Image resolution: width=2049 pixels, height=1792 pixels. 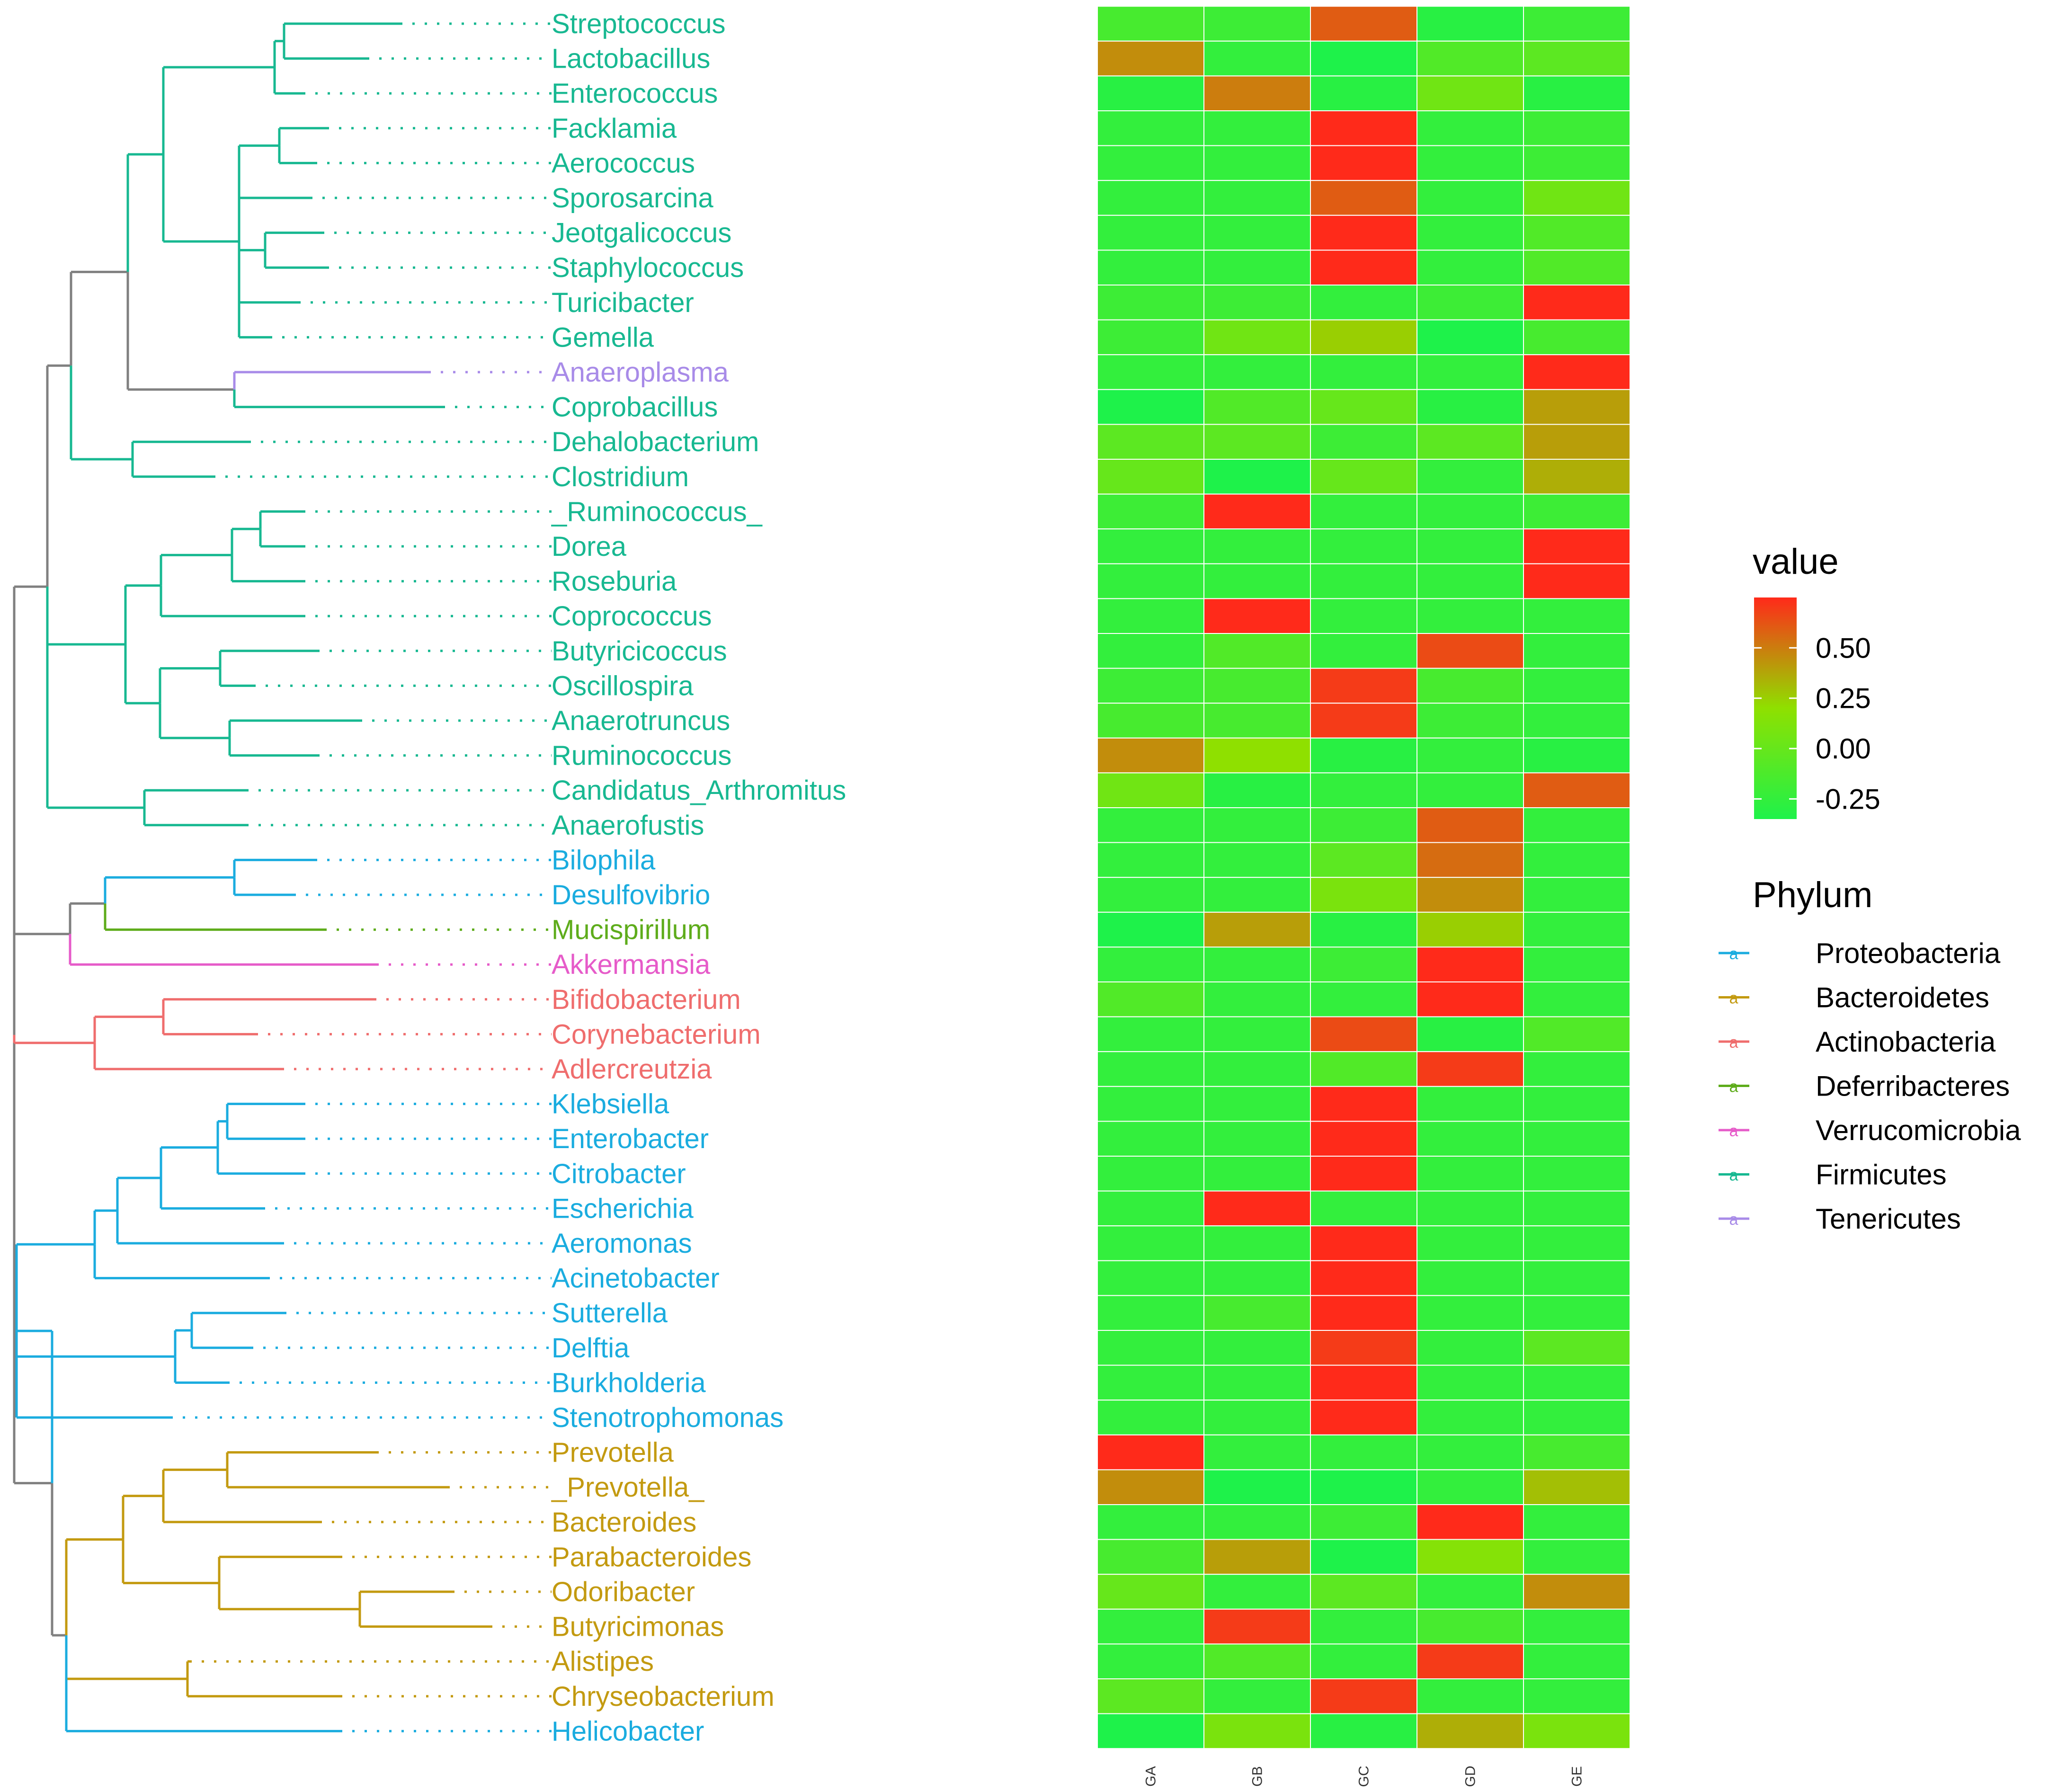 What do you see at coordinates (1888, 1219) in the screenshot?
I see `phylum-legend-label: Tenericutes` at bounding box center [1888, 1219].